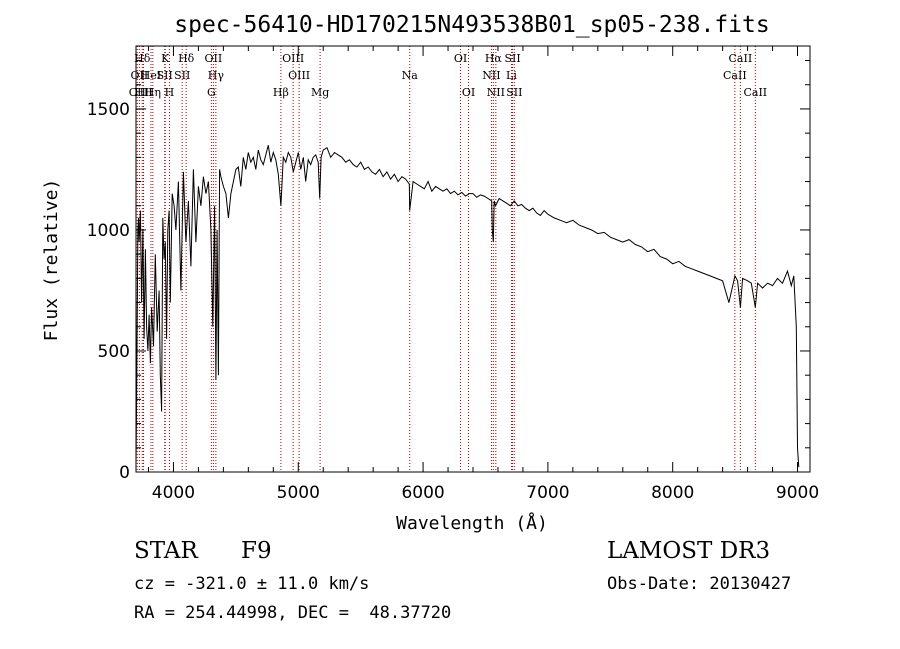 This screenshot has width=900, height=649. What do you see at coordinates (211, 92) in the screenshot?
I see `line-label: G` at bounding box center [211, 92].